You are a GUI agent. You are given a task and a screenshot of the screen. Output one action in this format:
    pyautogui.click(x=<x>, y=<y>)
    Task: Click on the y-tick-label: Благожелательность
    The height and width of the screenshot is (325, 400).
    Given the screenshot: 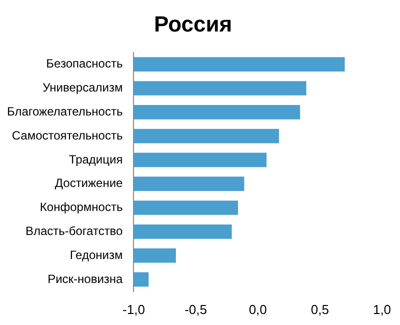 What is the action you would take?
    pyautogui.click(x=64, y=111)
    